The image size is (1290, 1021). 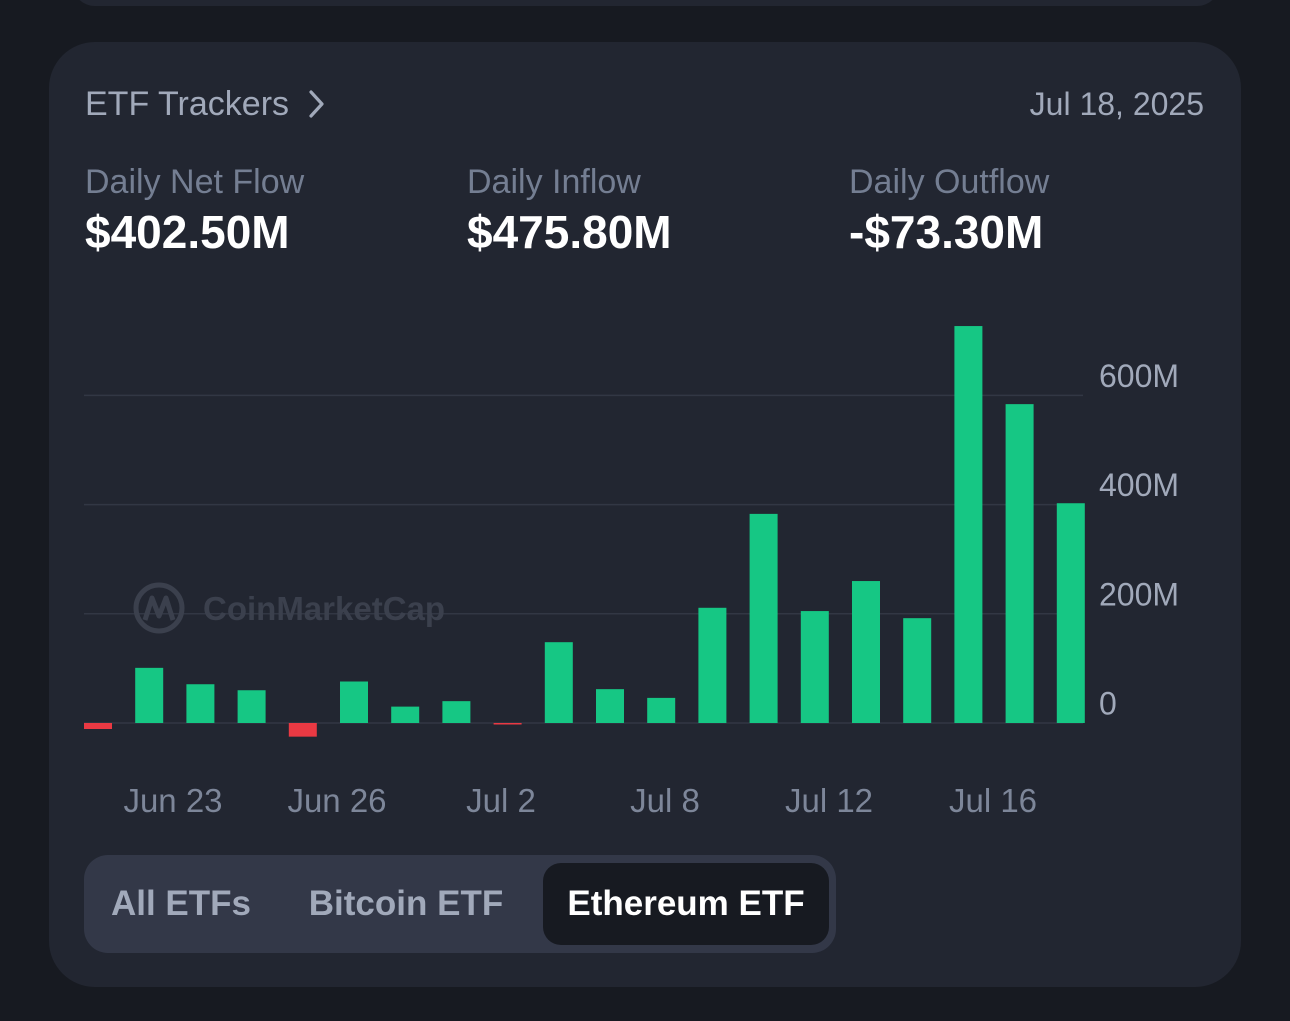 I want to click on metric-label: Daily Net Flow, so click(x=195, y=182).